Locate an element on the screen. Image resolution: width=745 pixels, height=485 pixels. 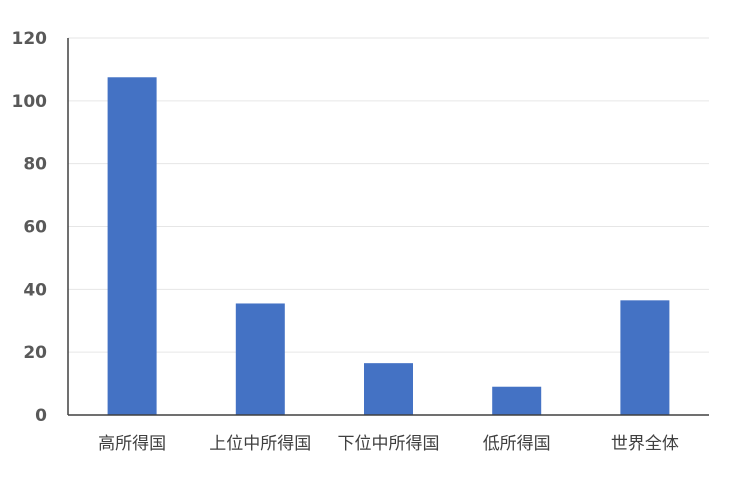
y-tick-label: 80 is located at coordinates (35, 165).